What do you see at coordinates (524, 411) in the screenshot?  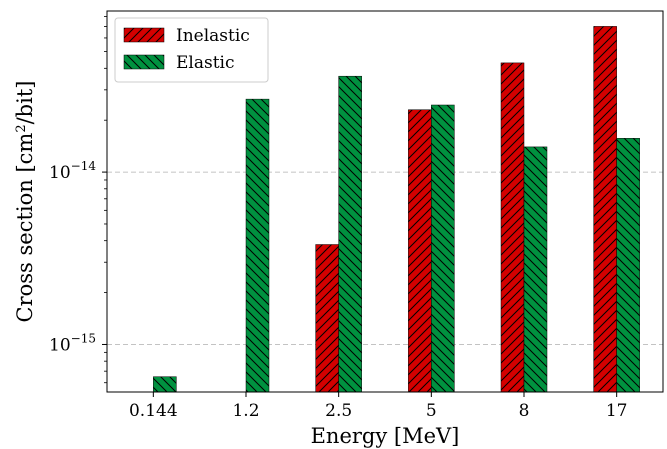 I see `x-tick-label: 8` at bounding box center [524, 411].